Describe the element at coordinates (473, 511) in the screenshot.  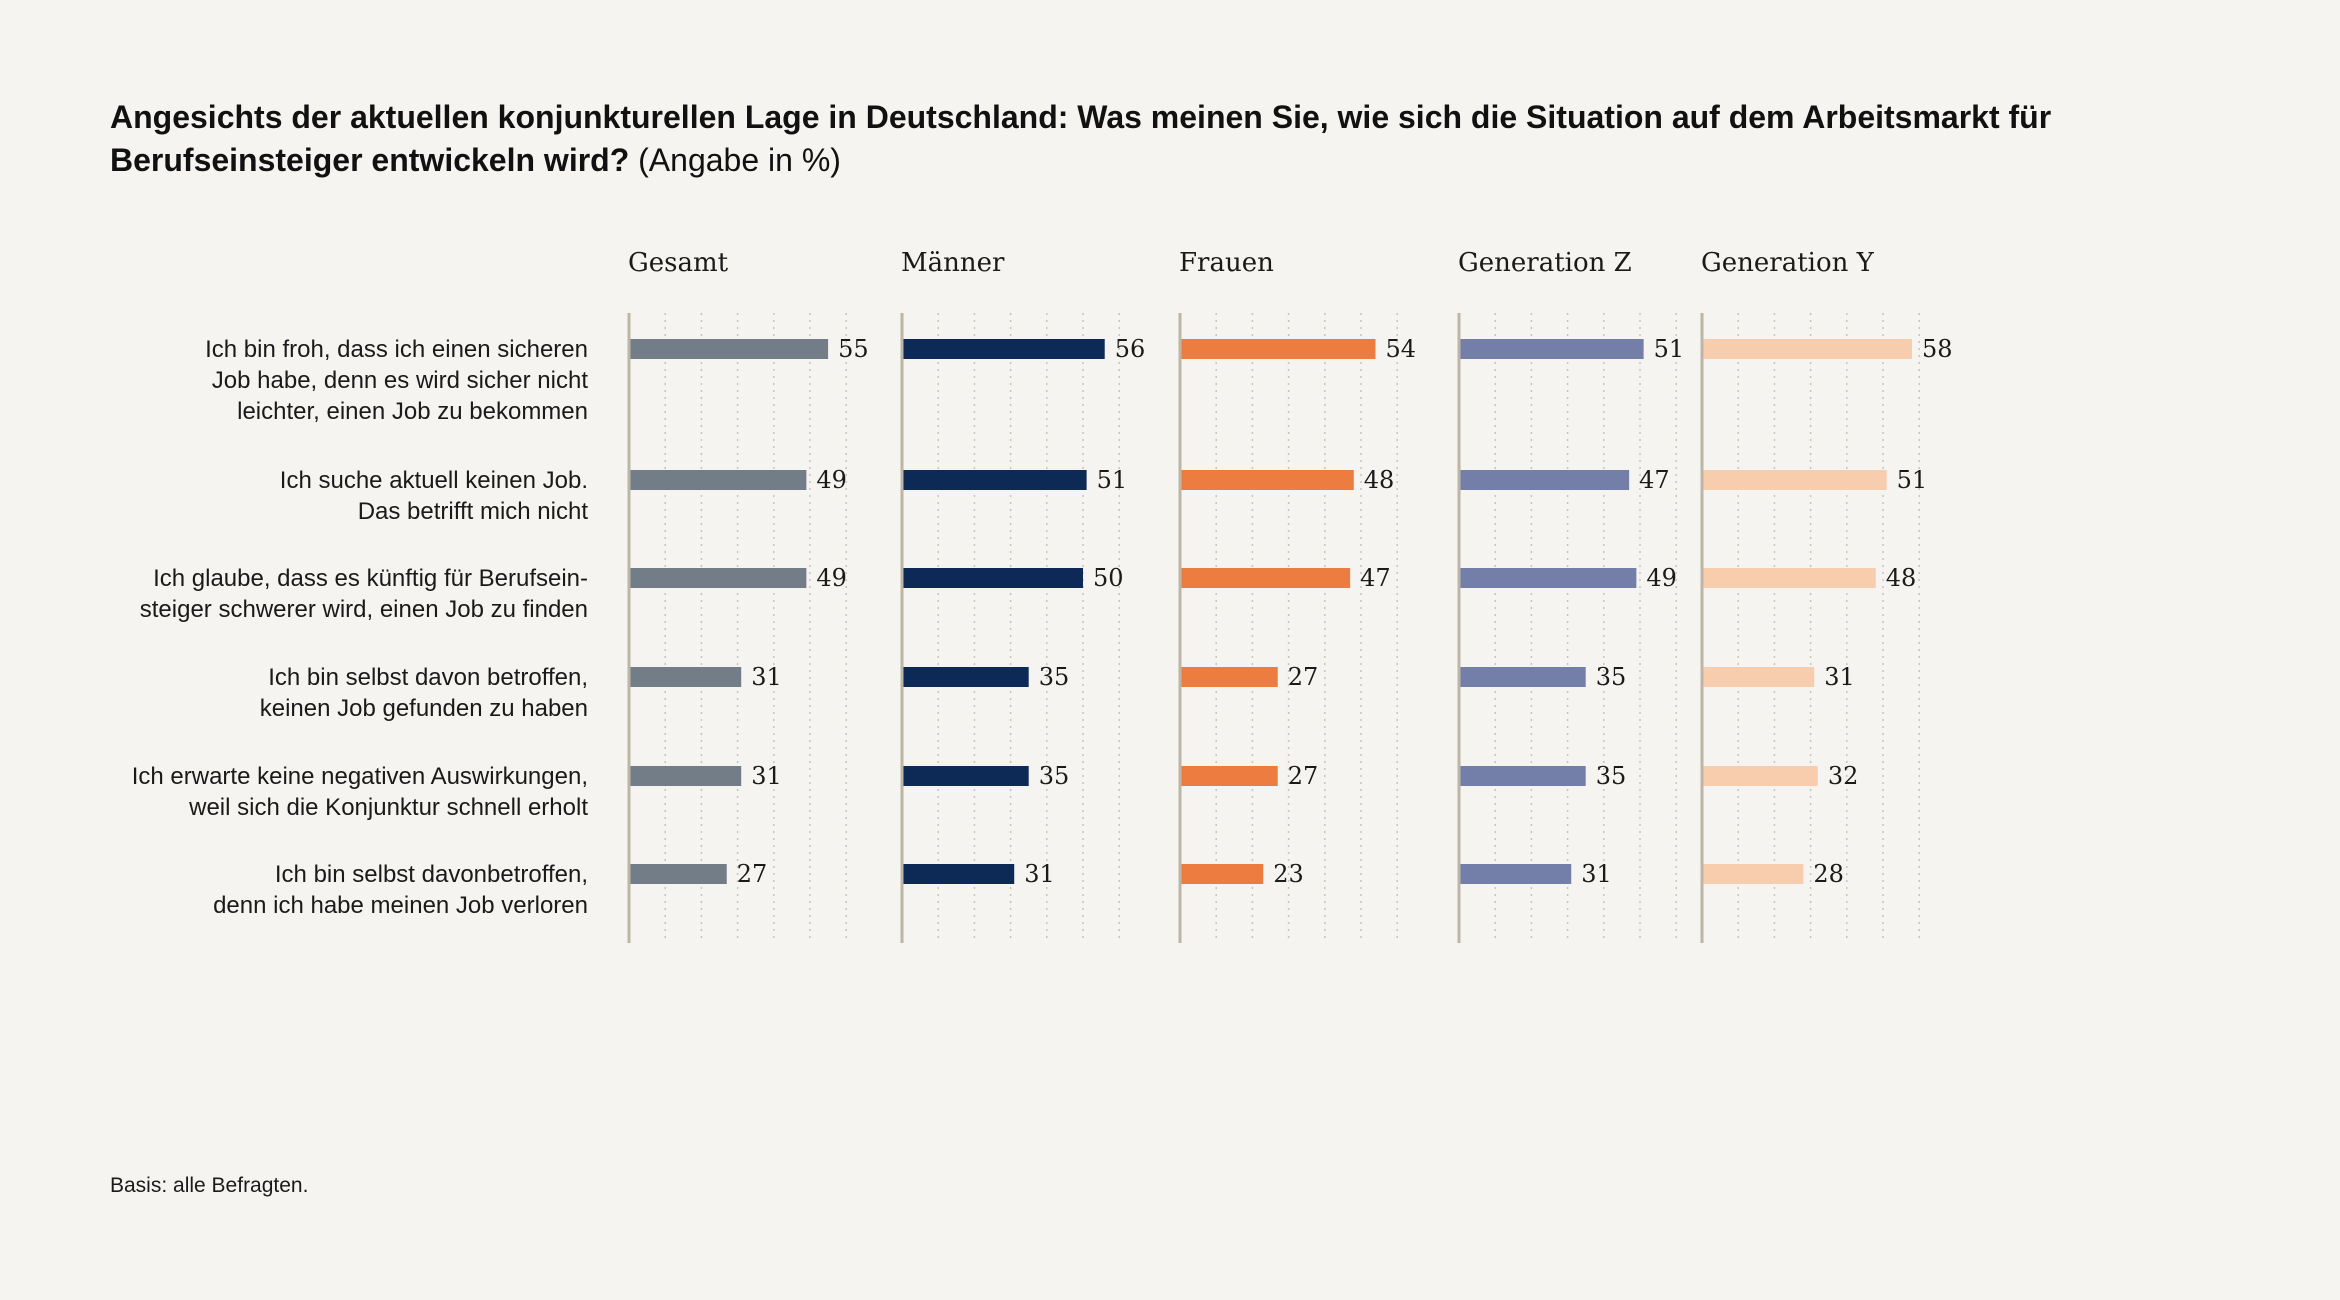
I see `row-label-line: Das betrifft mich nicht` at that location.